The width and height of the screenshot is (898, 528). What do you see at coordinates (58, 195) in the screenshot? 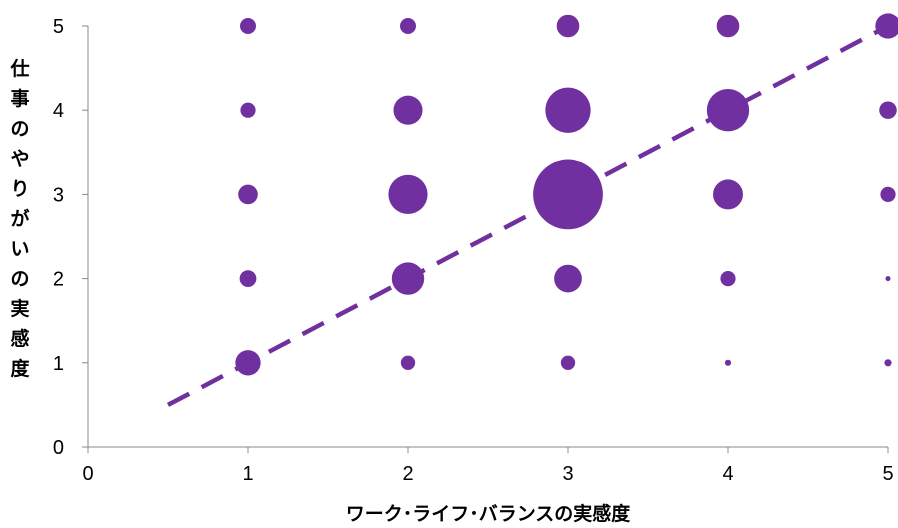
I see `y-tick-label: 3` at bounding box center [58, 195].